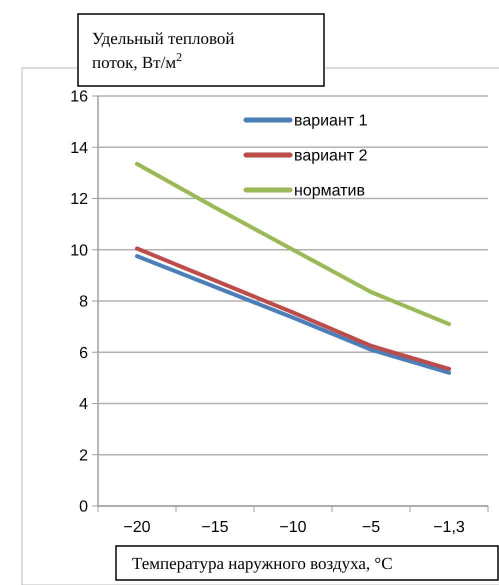 The height and width of the screenshot is (585, 499). I want to click on legend-label: вариант 2, so click(331, 156).